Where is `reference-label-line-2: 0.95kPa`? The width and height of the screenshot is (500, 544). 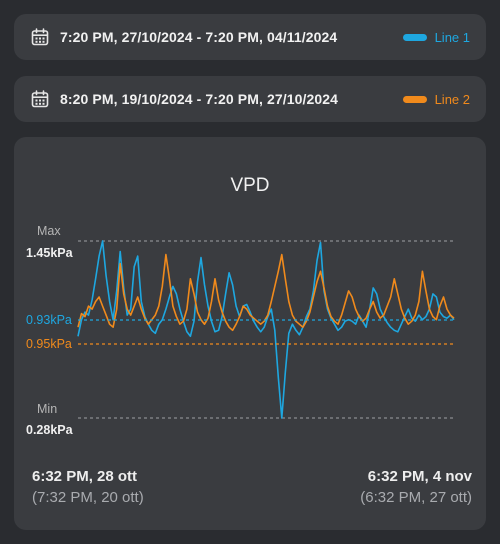
reference-label-line-2: 0.95kPa is located at coordinates (49, 344).